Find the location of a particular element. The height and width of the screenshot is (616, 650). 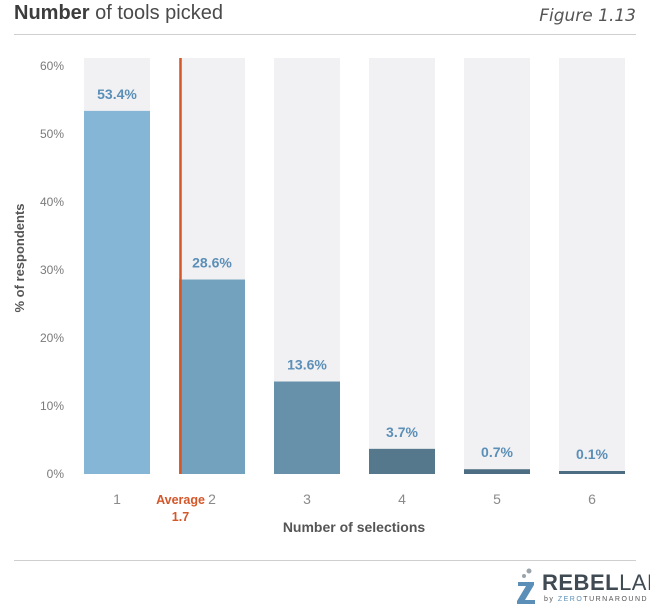

y-tick-label: 20% is located at coordinates (52, 338).